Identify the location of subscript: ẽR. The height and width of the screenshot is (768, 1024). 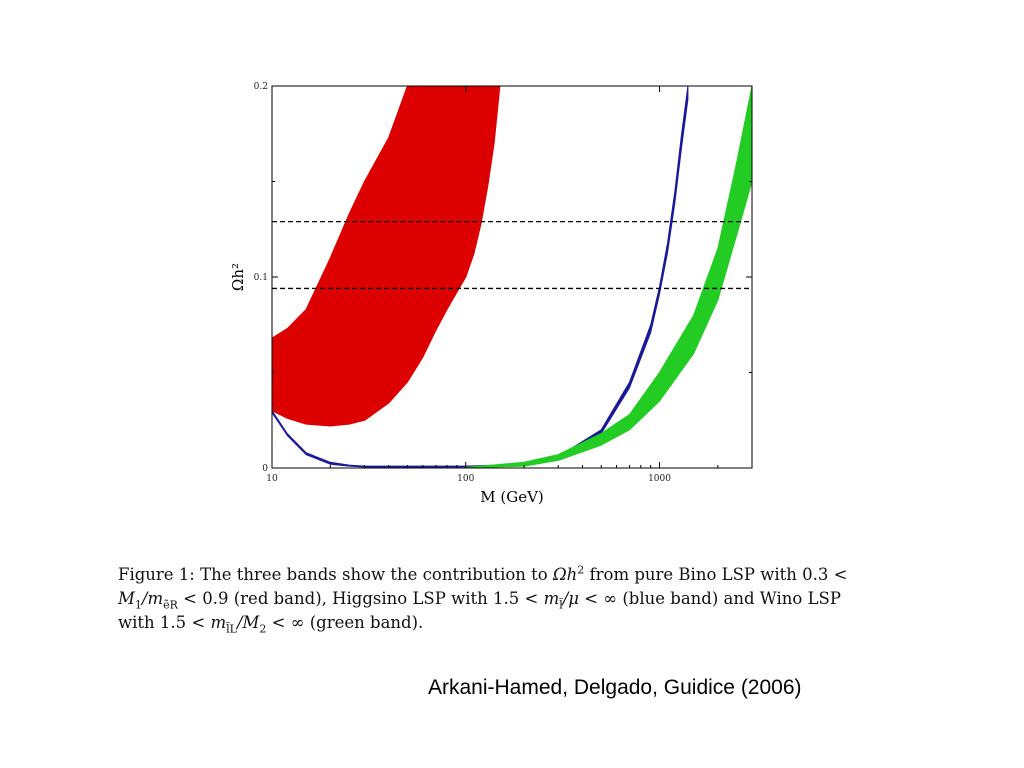
(170, 605).